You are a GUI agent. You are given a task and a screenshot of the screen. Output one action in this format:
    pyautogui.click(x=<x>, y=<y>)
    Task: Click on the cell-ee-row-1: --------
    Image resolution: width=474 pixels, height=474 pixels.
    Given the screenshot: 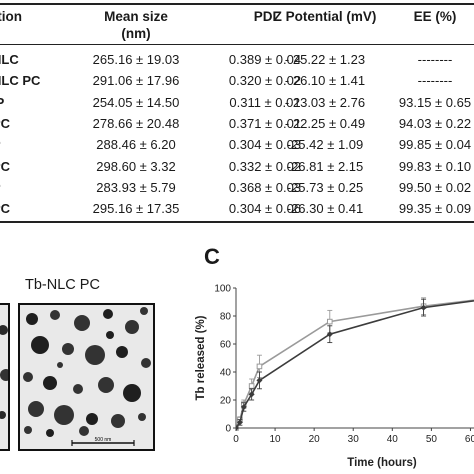 What is the action you would take?
    pyautogui.click(x=435, y=59)
    